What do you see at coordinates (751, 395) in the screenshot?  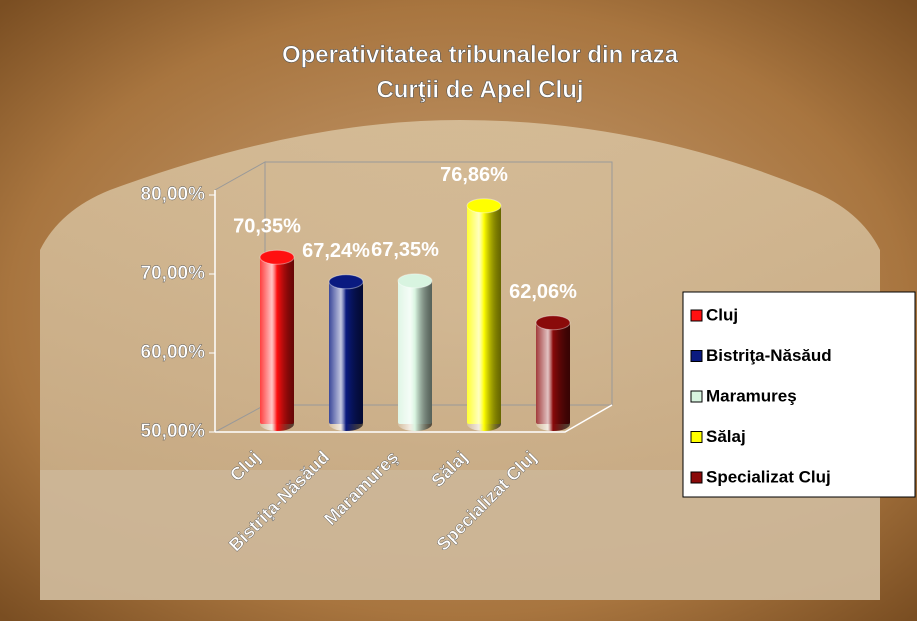 I see `legend-label: Maramureş` at bounding box center [751, 395].